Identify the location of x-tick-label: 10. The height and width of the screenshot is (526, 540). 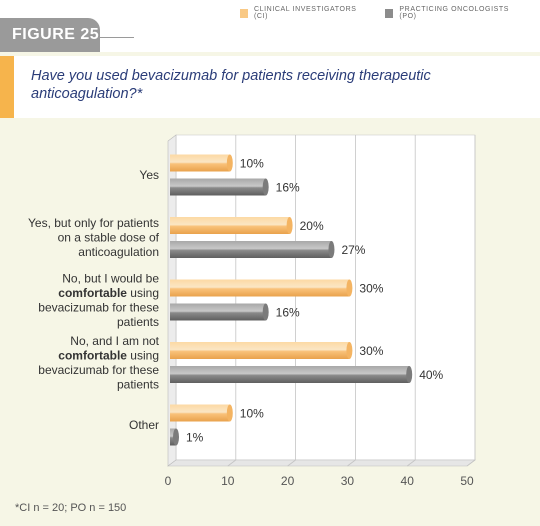
(228, 481).